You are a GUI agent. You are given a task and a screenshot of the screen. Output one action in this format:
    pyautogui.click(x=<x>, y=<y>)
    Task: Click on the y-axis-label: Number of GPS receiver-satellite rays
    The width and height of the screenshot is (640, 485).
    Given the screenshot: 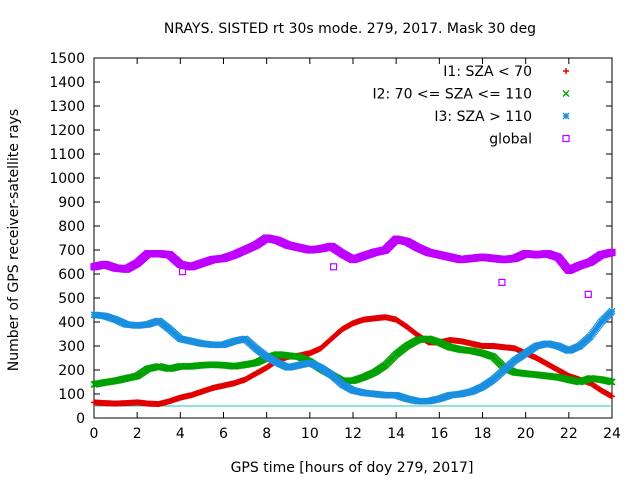 What is the action you would take?
    pyautogui.click(x=14, y=240)
    